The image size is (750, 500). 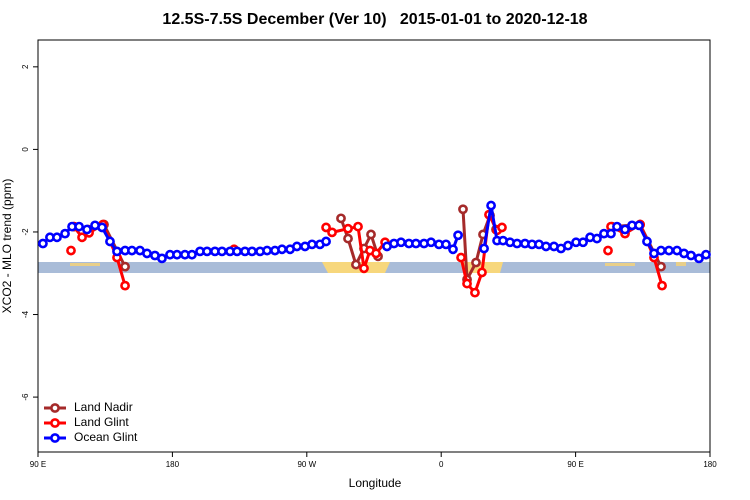 I want to click on legend-label: Ocean Glint, so click(x=106, y=437).